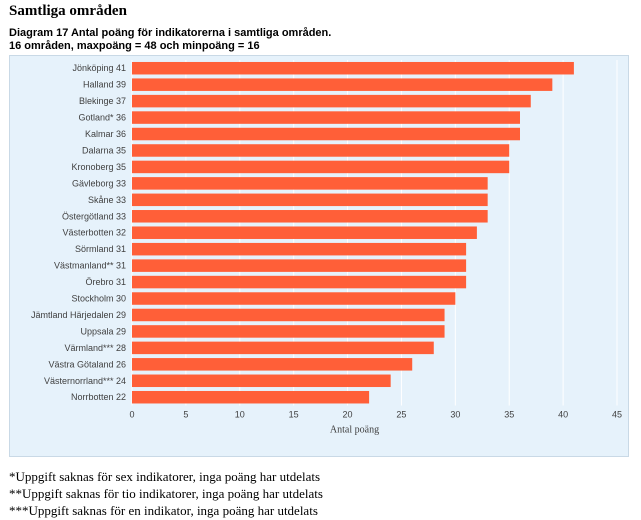 This screenshot has width=641, height=520. I want to click on category-label: Jönköping 41, so click(99, 68).